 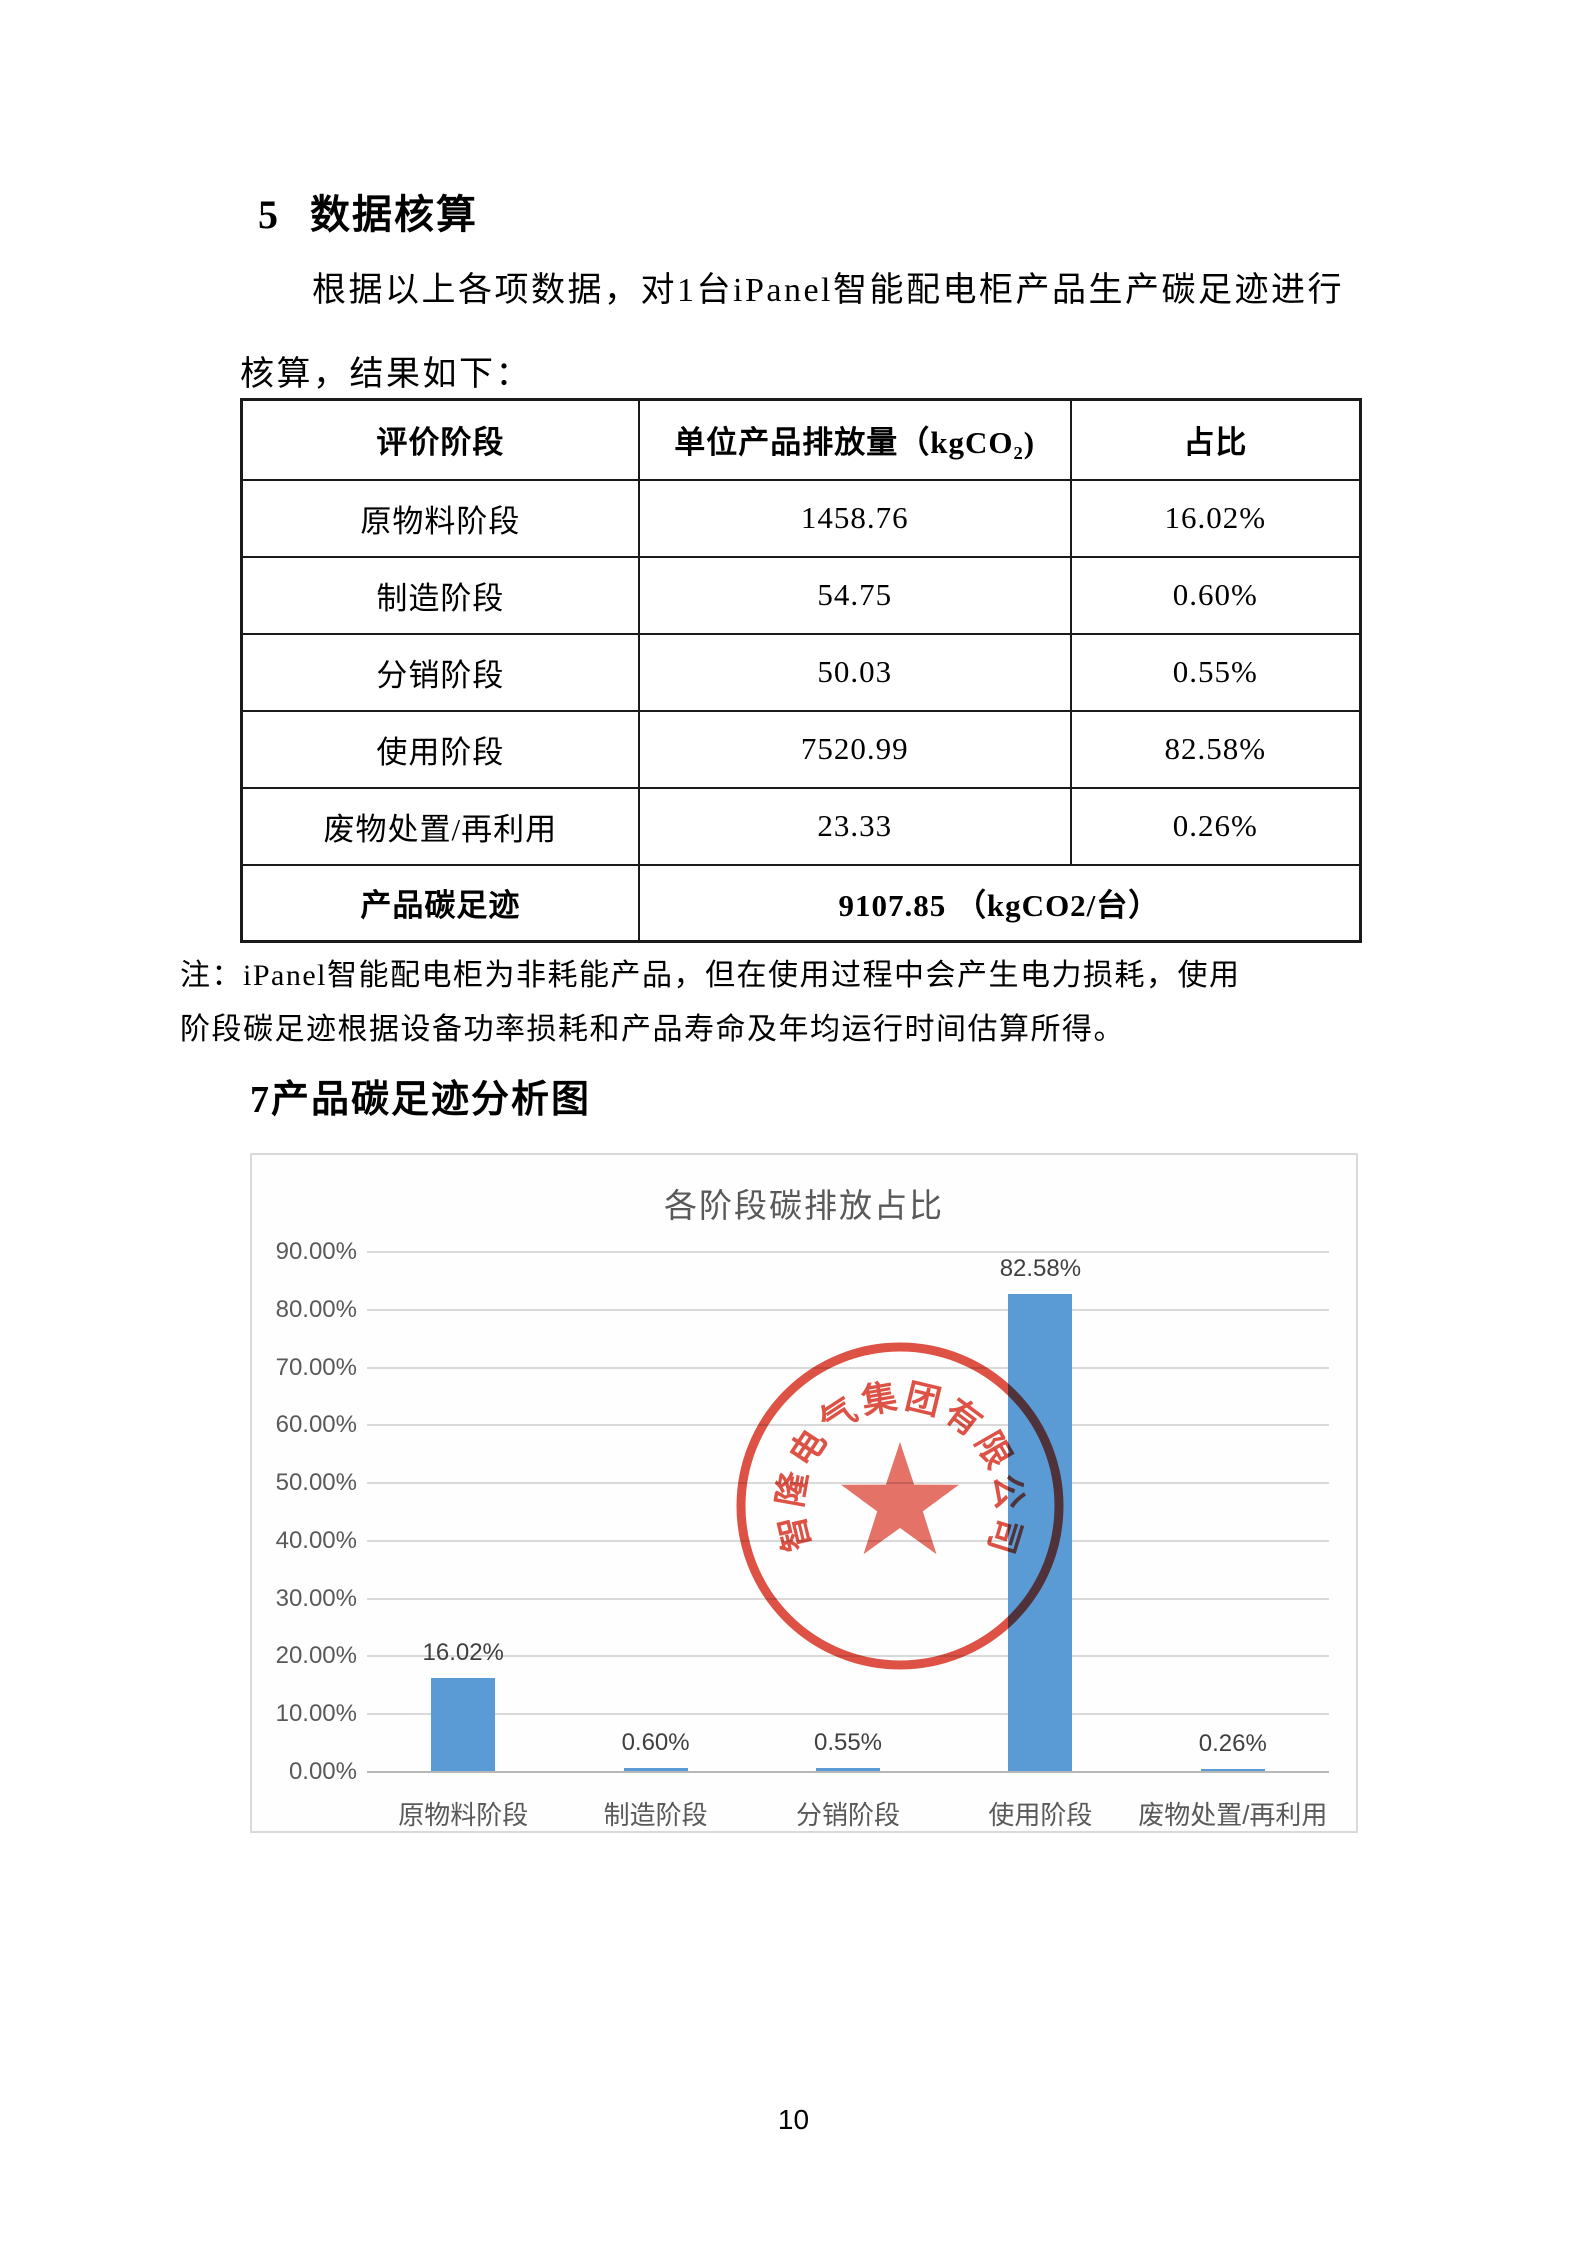 What do you see at coordinates (463, 1653) in the screenshot?
I see `bar-value-label: 16.02%` at bounding box center [463, 1653].